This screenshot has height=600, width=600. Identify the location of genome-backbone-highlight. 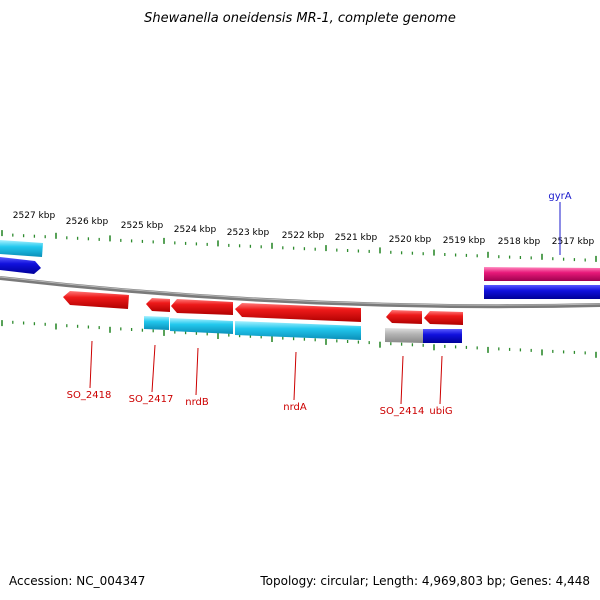
(300, 291).